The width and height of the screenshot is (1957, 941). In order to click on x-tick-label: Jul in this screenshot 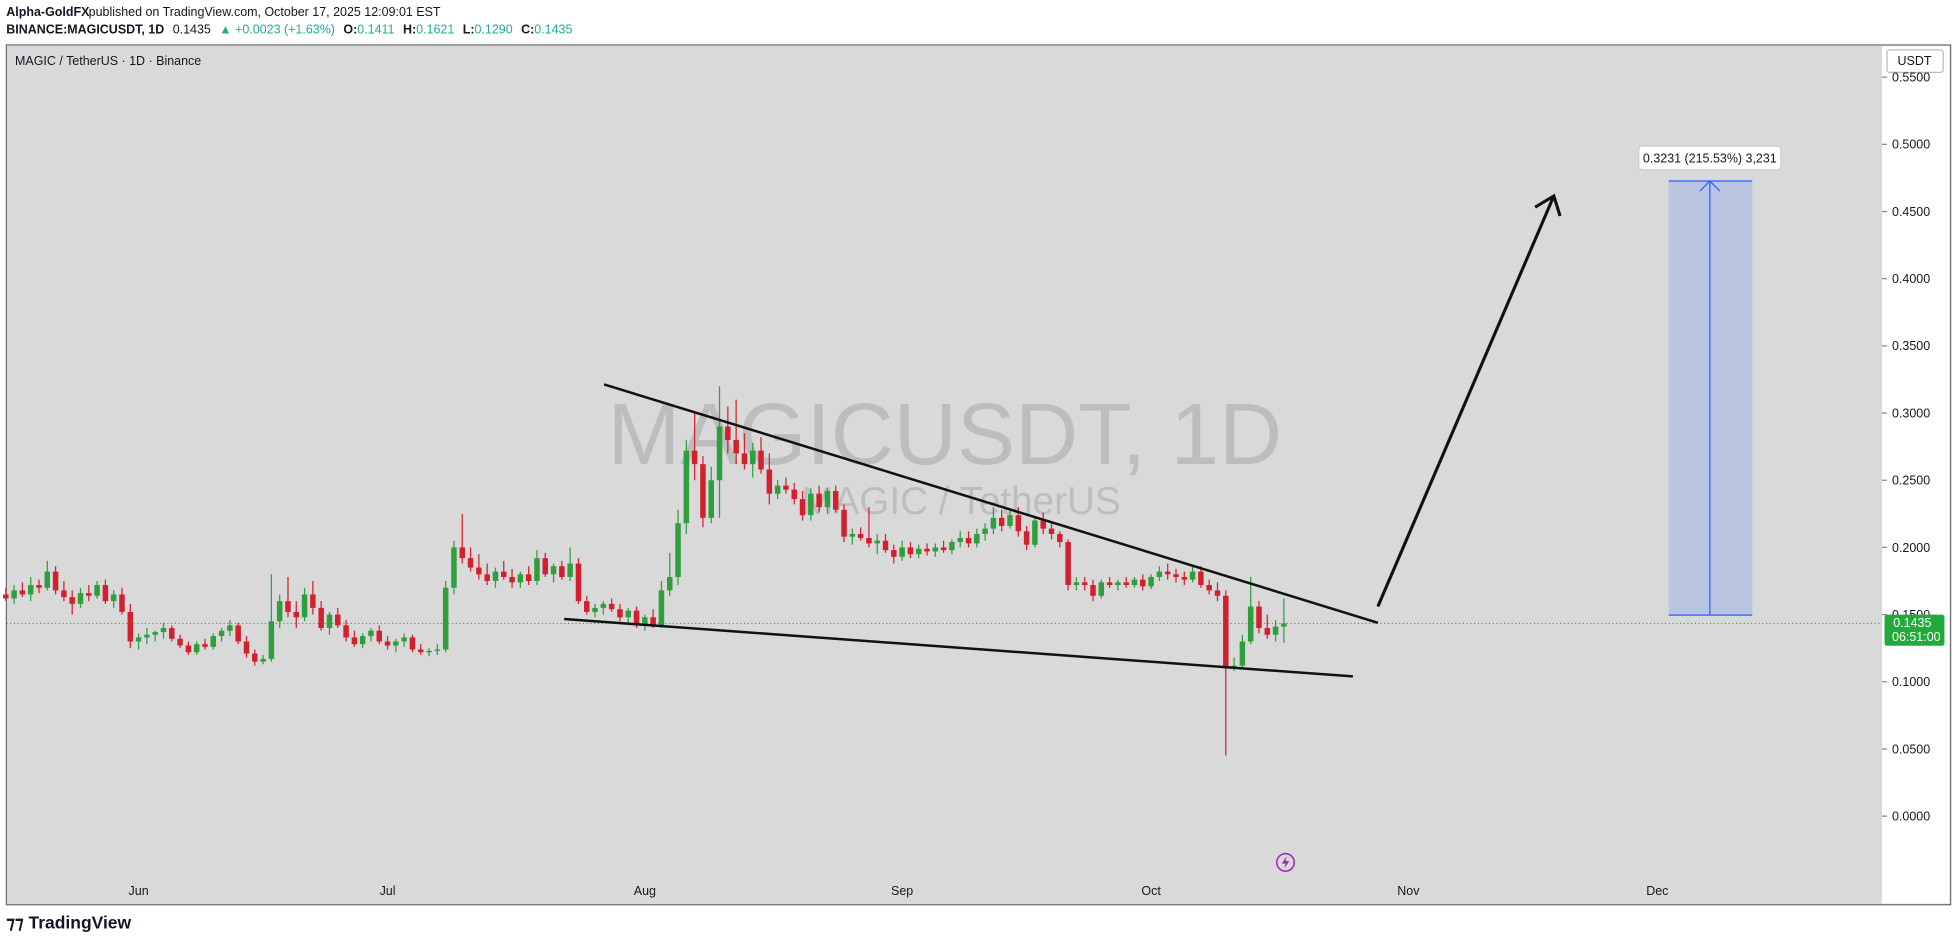, I will do `click(388, 891)`.